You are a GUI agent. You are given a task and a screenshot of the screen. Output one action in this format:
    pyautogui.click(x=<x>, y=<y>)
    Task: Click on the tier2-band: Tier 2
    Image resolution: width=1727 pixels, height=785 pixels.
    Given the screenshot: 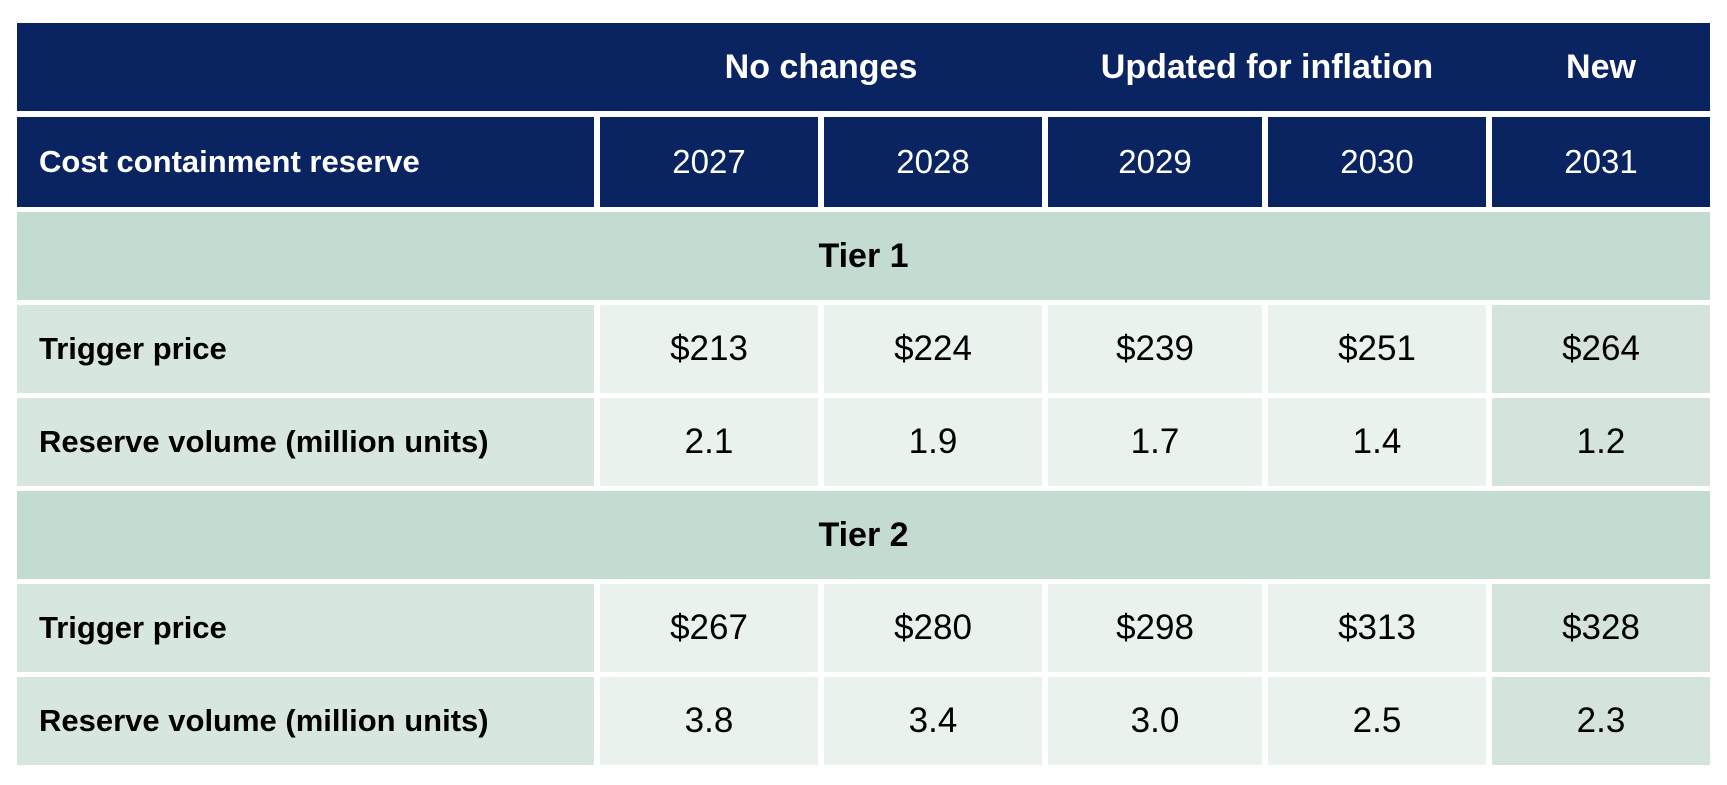 What is the action you would take?
    pyautogui.click(x=863, y=535)
    